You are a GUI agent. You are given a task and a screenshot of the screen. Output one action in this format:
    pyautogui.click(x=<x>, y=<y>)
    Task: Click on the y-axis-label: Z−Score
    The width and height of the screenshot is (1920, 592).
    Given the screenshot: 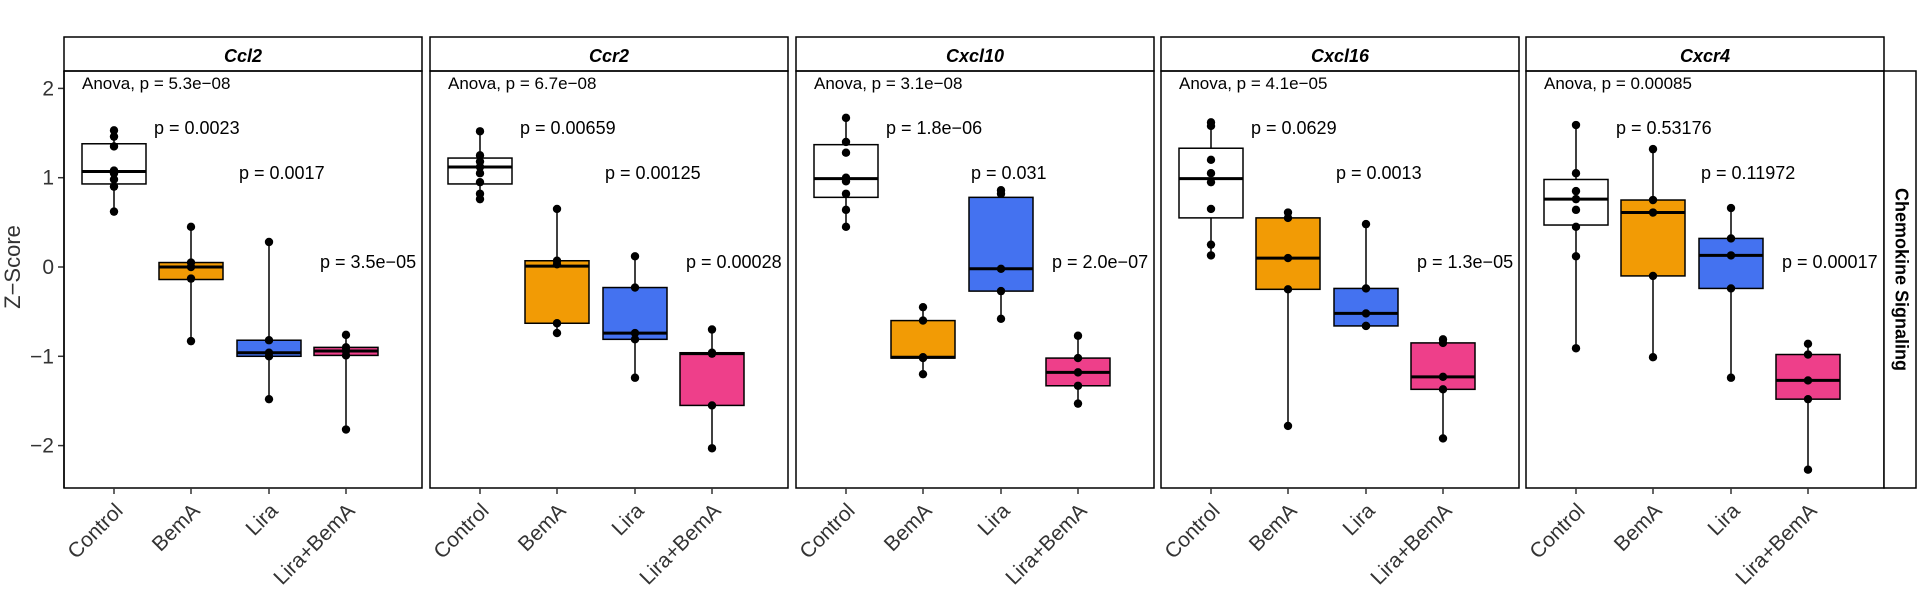 What is the action you would take?
    pyautogui.click(x=12, y=267)
    